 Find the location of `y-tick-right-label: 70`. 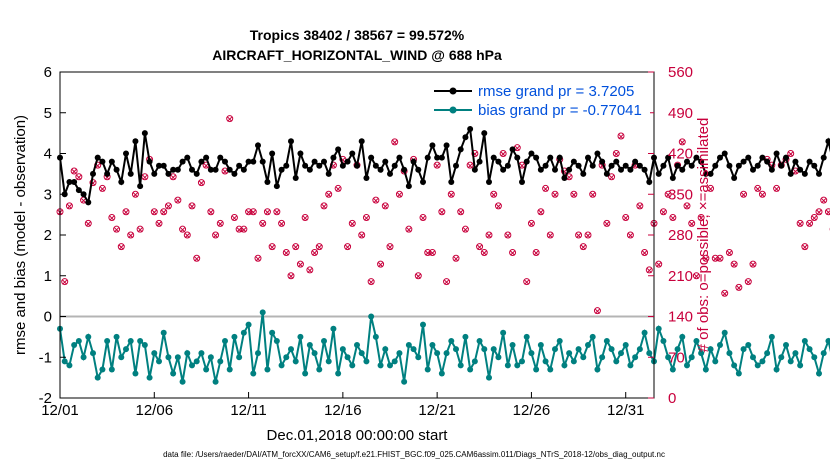

y-tick-right-label: 70 is located at coordinates (676, 357).